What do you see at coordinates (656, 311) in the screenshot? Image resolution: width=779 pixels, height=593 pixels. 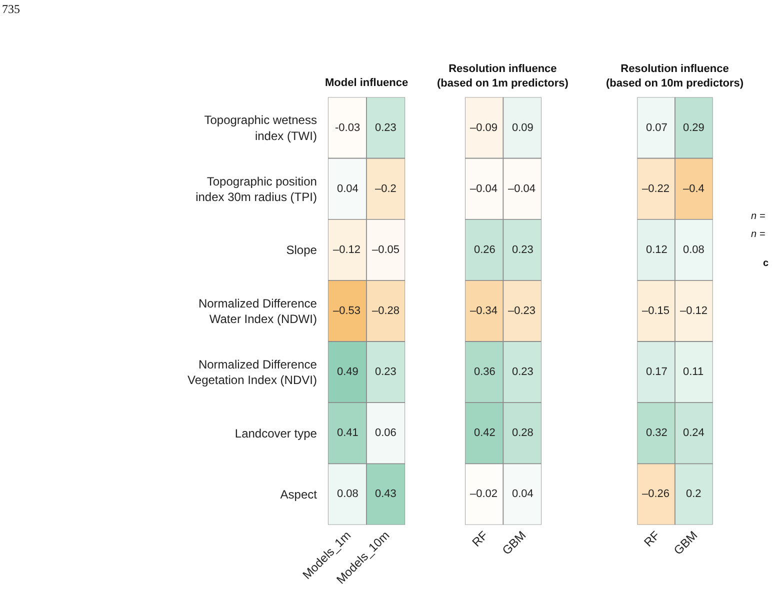 I see `data-label: –0.15` at bounding box center [656, 311].